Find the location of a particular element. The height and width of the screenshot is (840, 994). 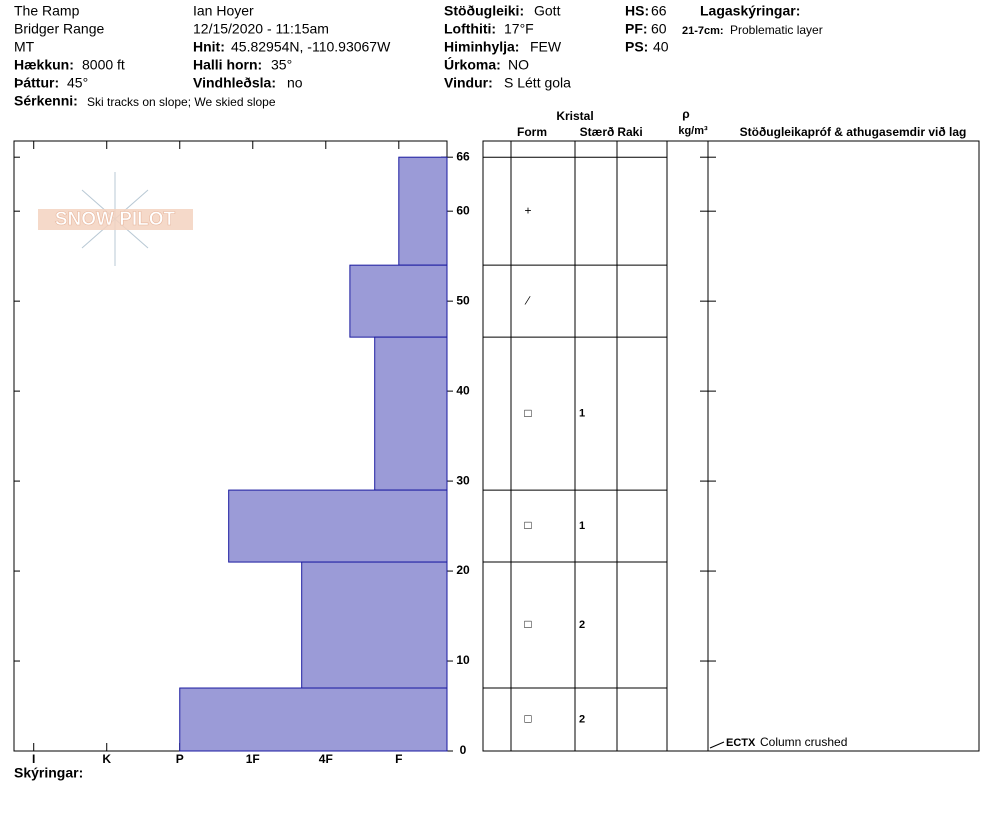

hs-label: HS: is located at coordinates (637, 11).